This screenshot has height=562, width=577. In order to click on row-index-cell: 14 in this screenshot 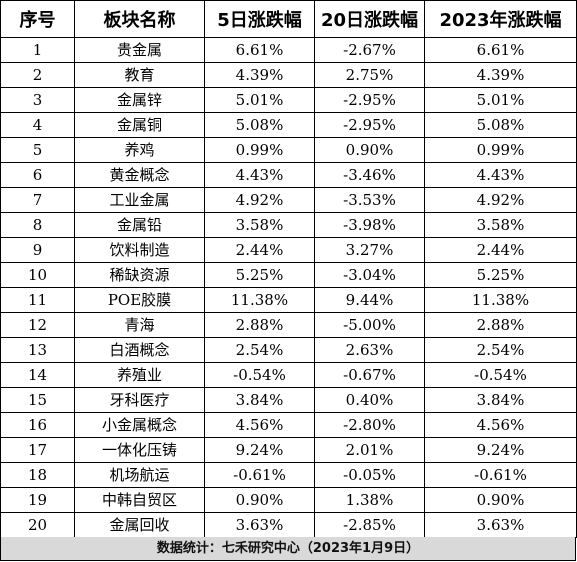, I will do `click(37, 375)`.